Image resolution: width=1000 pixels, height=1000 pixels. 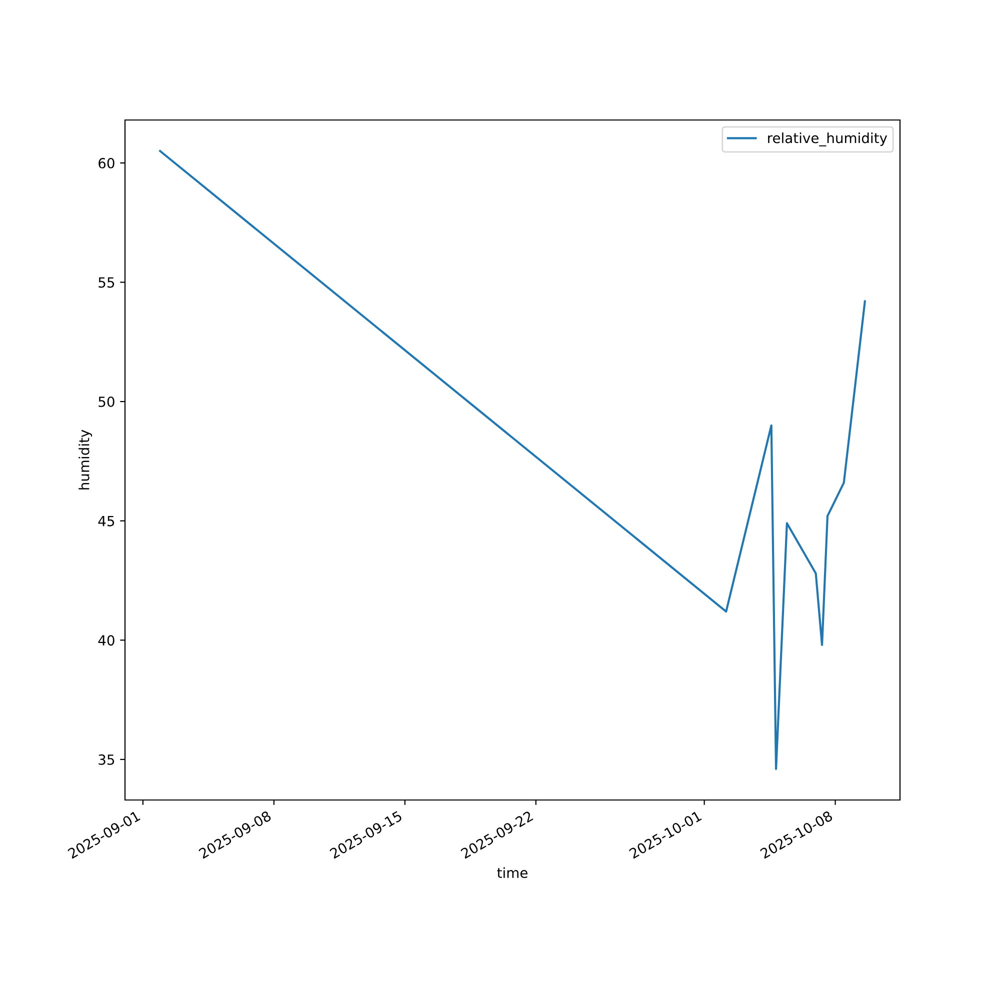 What do you see at coordinates (106, 759) in the screenshot?
I see `y-tick-label: 35` at bounding box center [106, 759].